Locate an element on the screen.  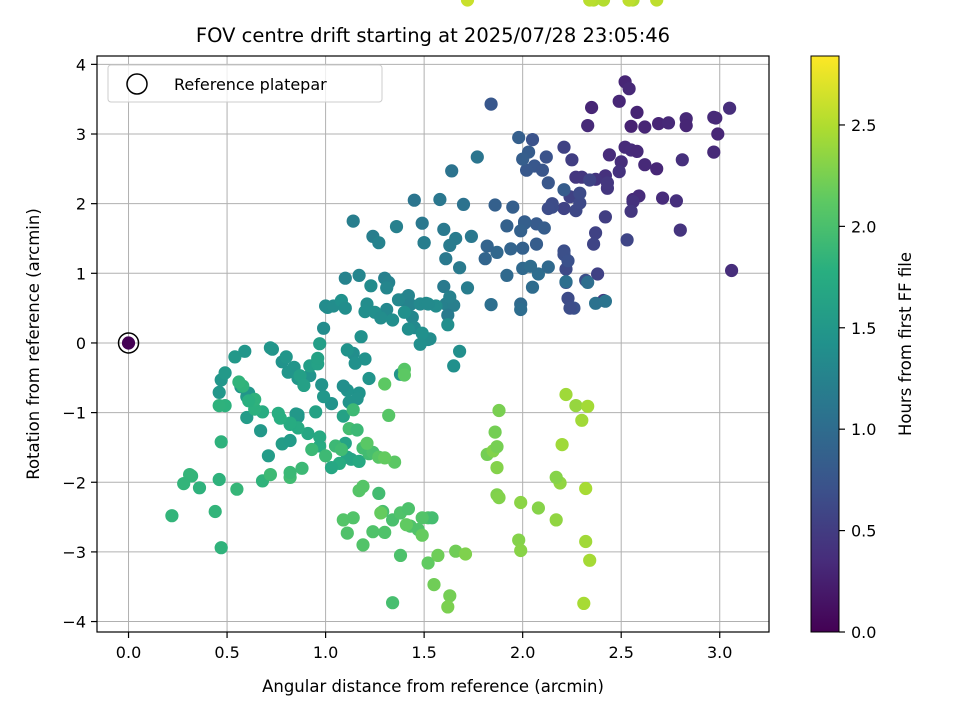
y-tick-label: −2 is located at coordinates (74, 482).